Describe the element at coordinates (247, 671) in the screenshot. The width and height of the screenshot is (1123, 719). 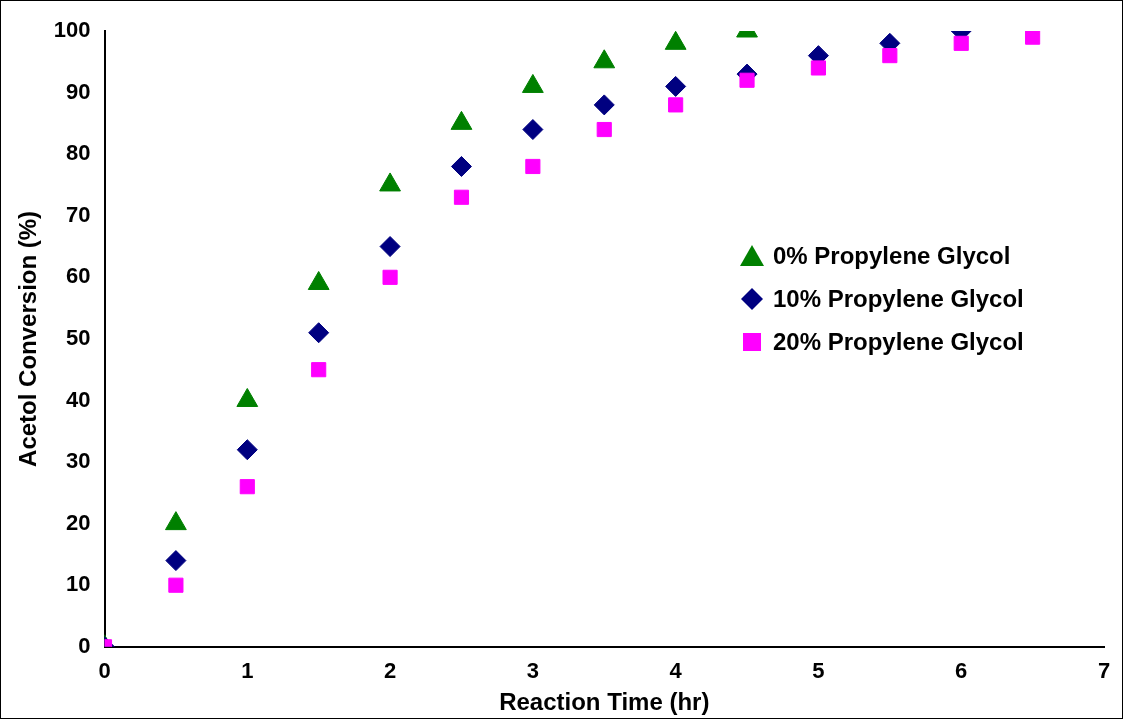
I see `x-tick-label: 1` at that location.